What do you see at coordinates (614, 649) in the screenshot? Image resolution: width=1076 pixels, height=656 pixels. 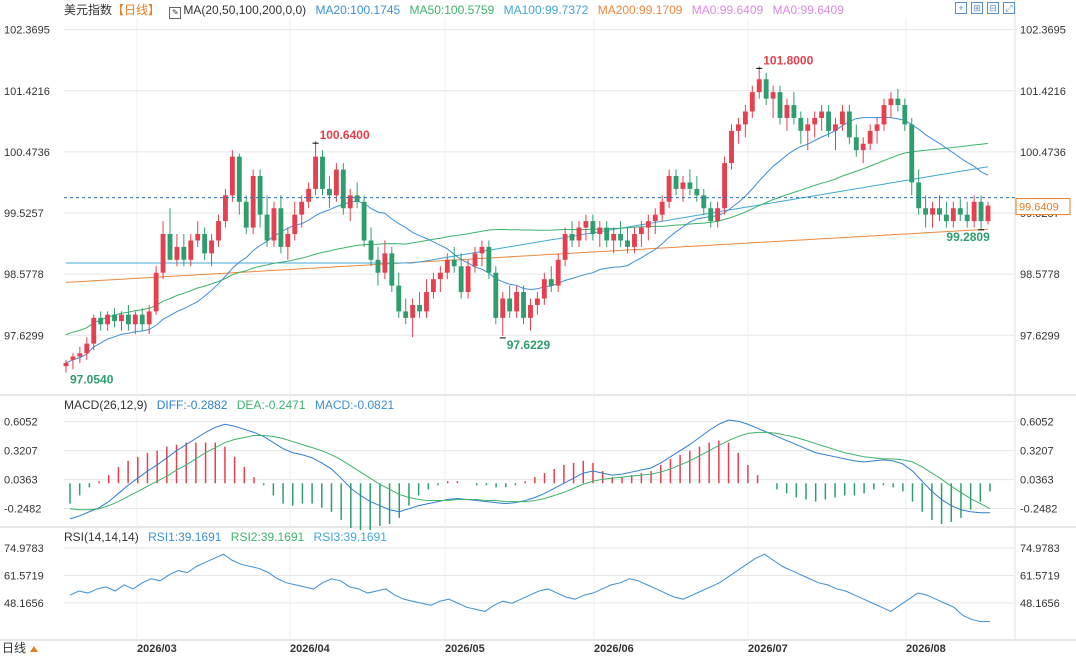 I see `x-axis-label: 2026/06` at bounding box center [614, 649].